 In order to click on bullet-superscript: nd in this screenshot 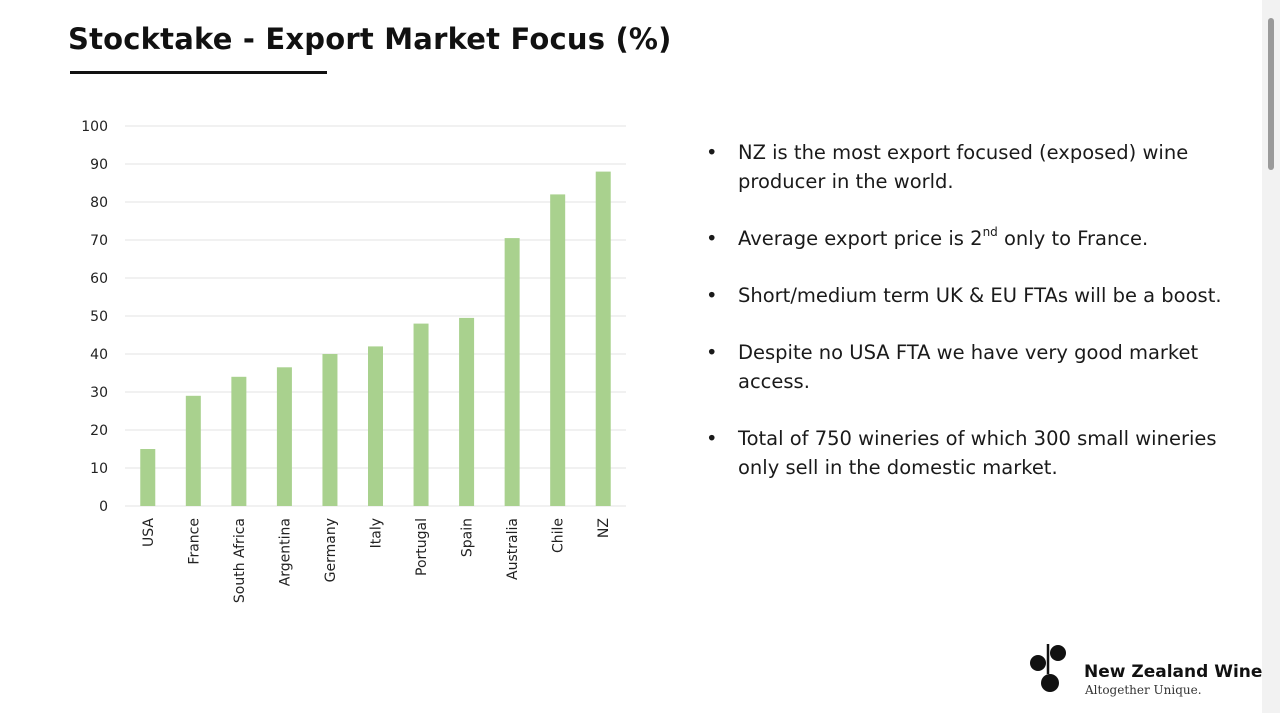, I will do `click(990, 231)`.